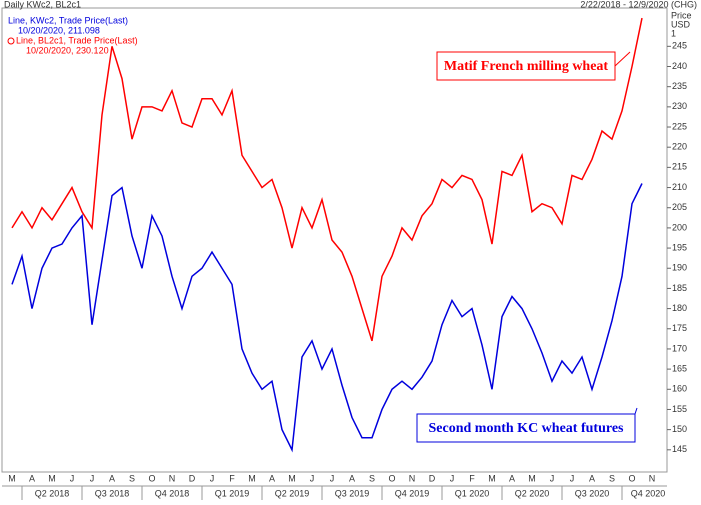 This screenshot has width=701, height=505. What do you see at coordinates (679, 368) in the screenshot?
I see `y-tick-label: 165` at bounding box center [679, 368].